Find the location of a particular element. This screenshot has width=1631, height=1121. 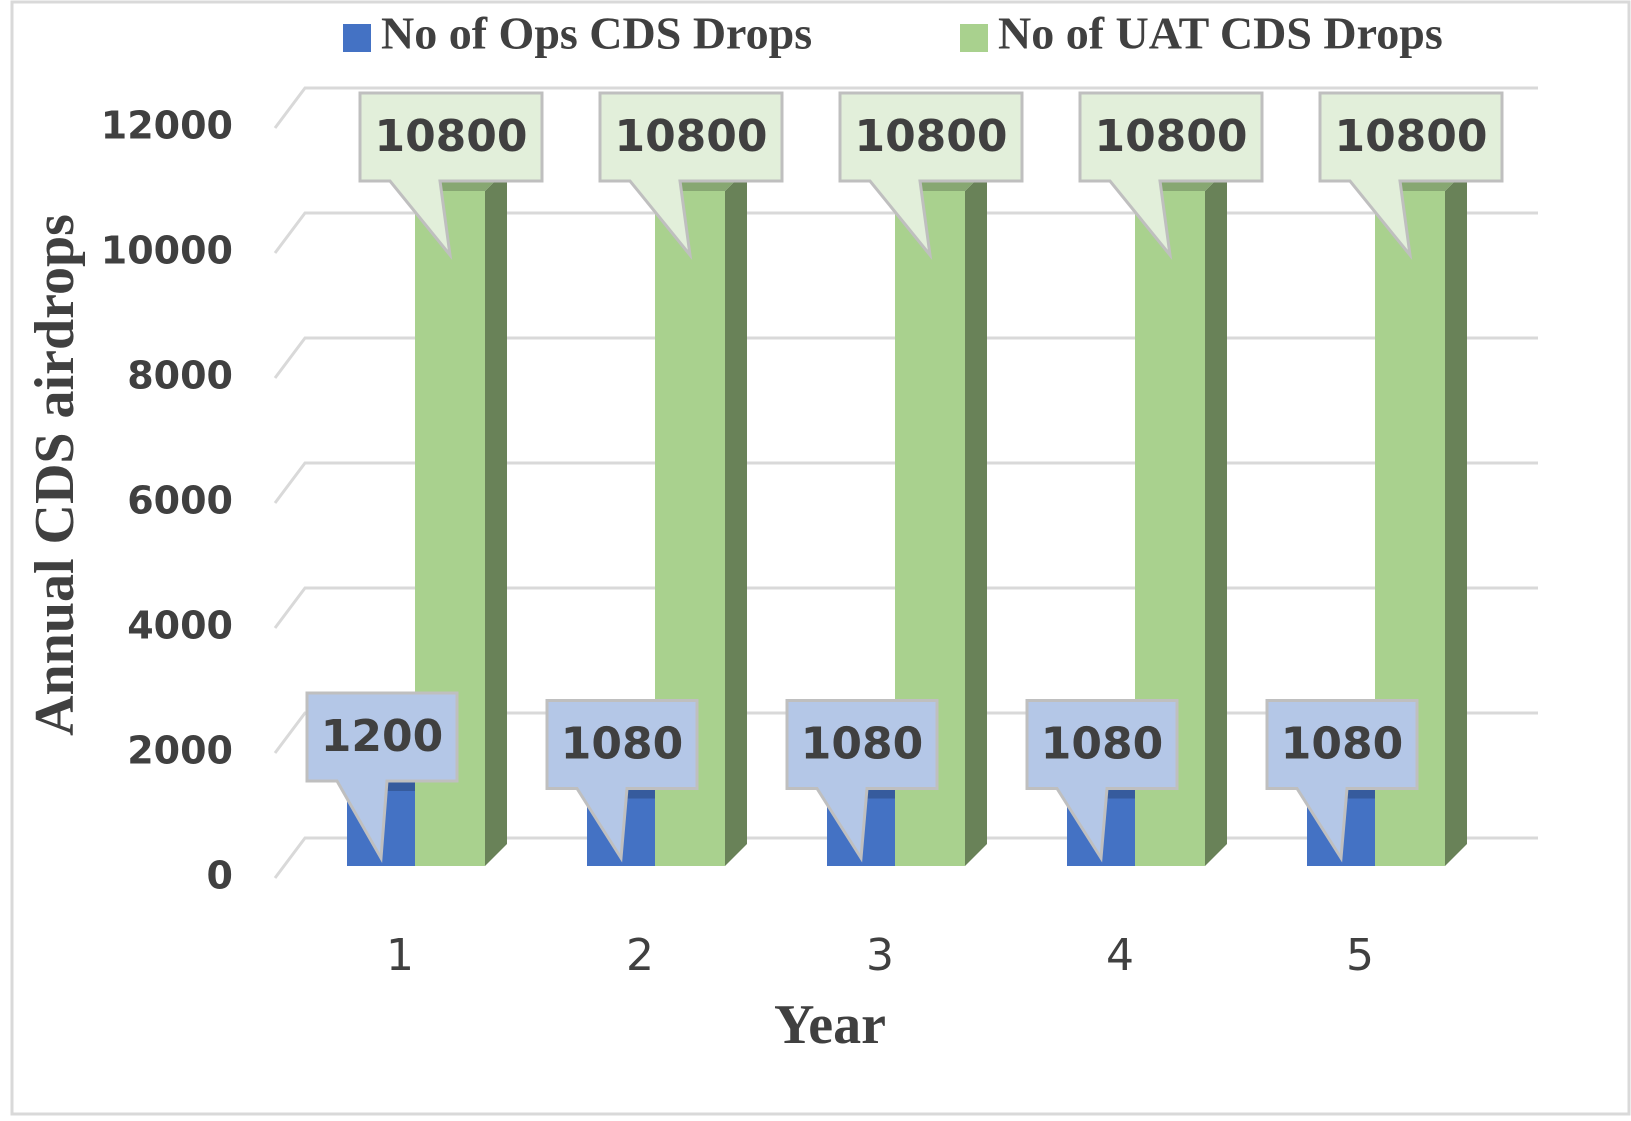

y-tick-label: 8000 is located at coordinates (180, 376).